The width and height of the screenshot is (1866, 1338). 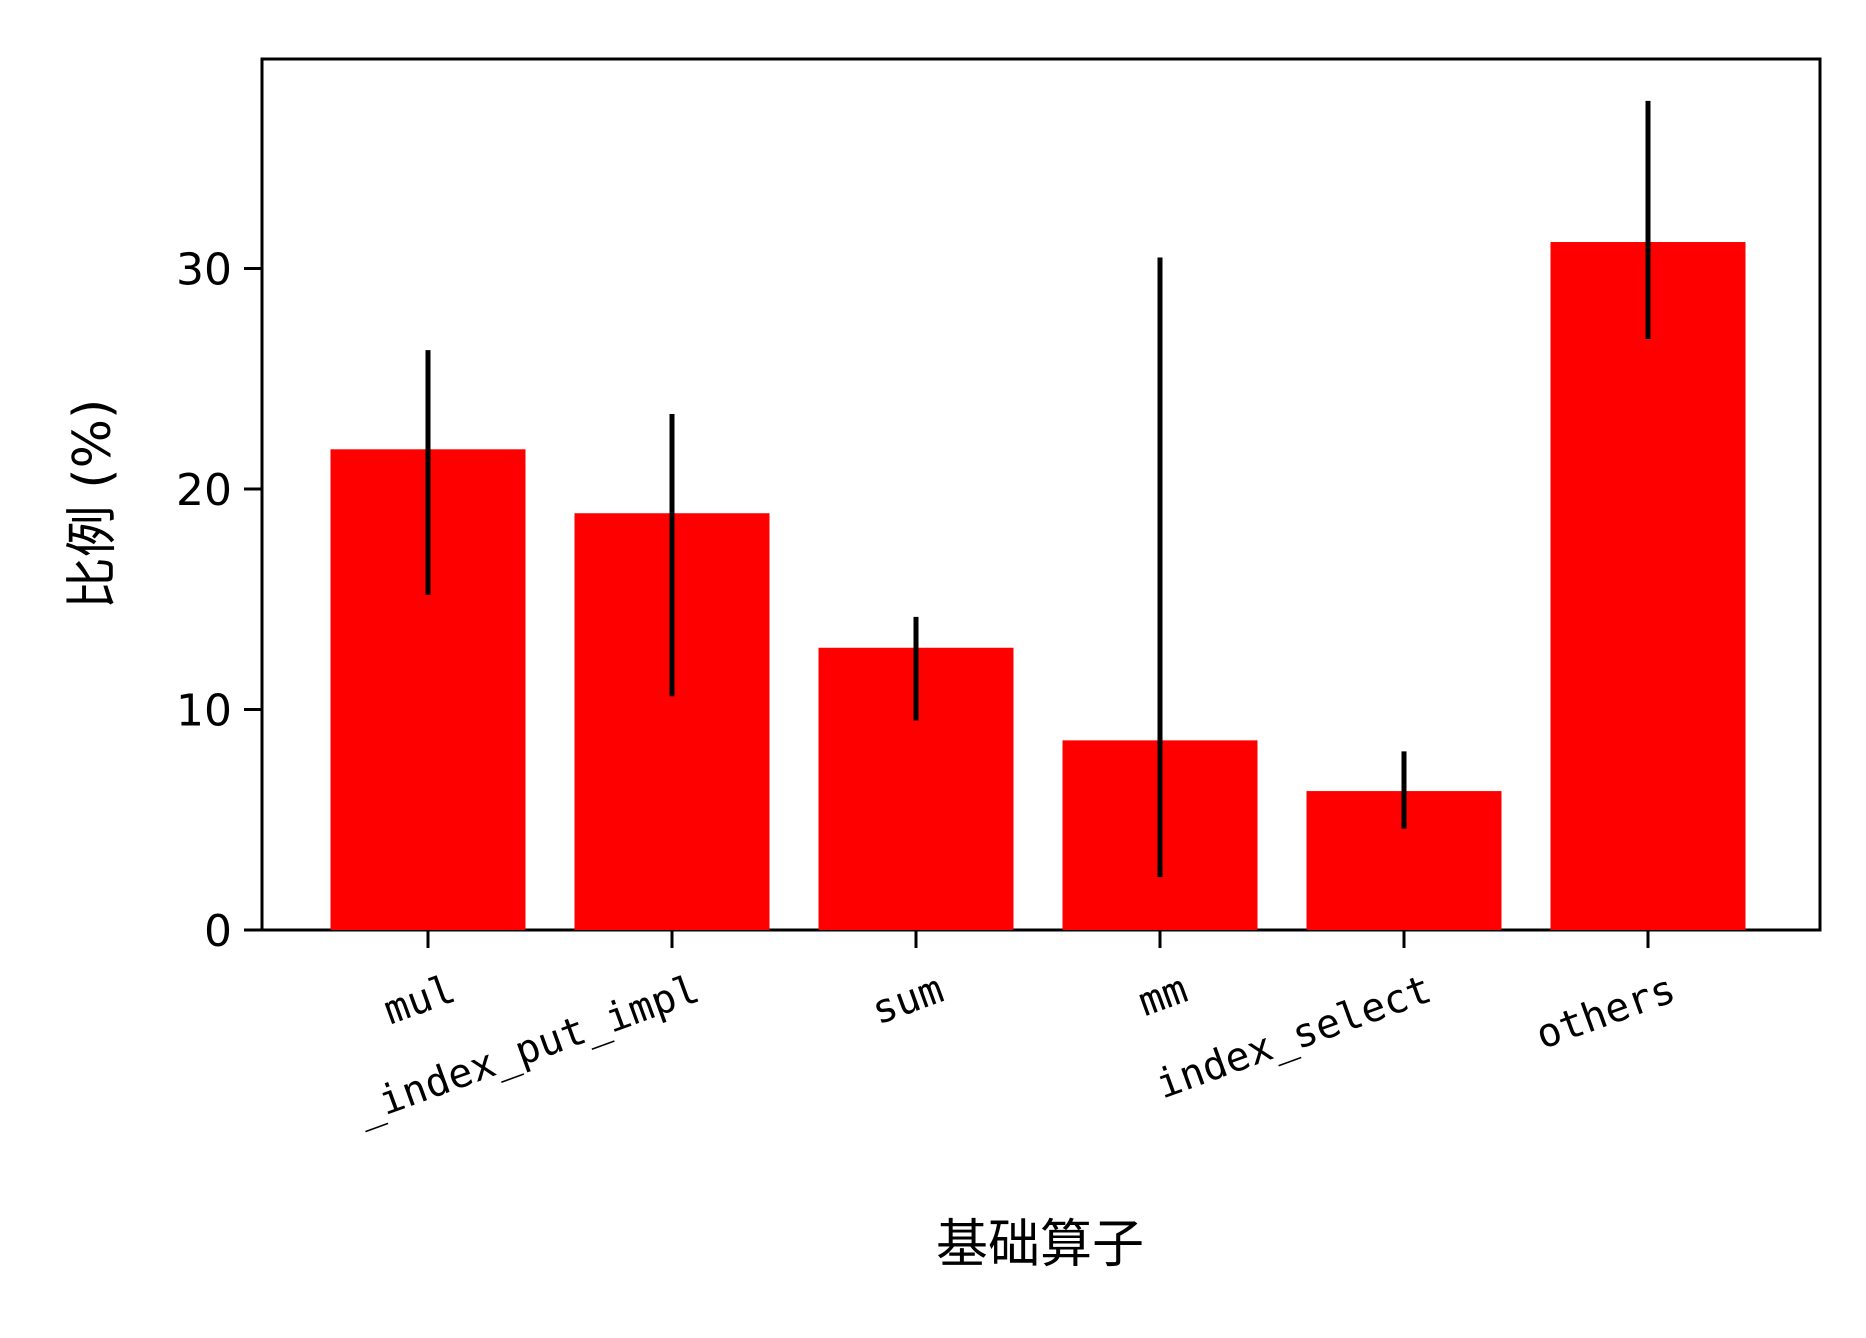 I want to click on x-tick-label: sum, so click(x=908, y=1000).